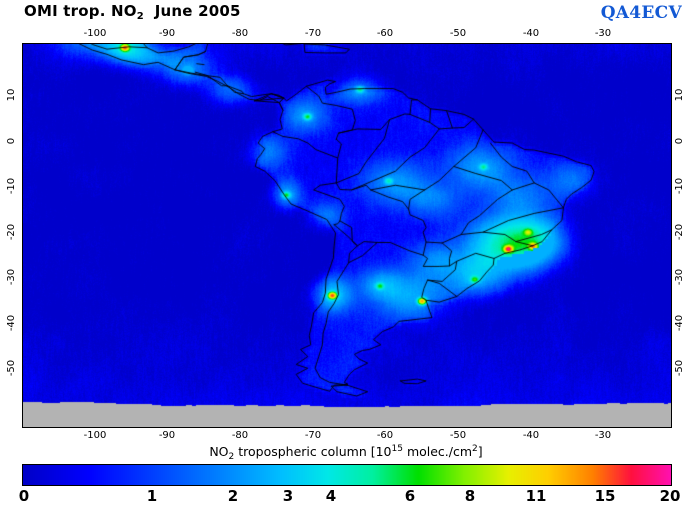 The image size is (692, 507). Describe the element at coordinates (470, 496) in the screenshot. I see `colorbar-tick: 8` at that location.